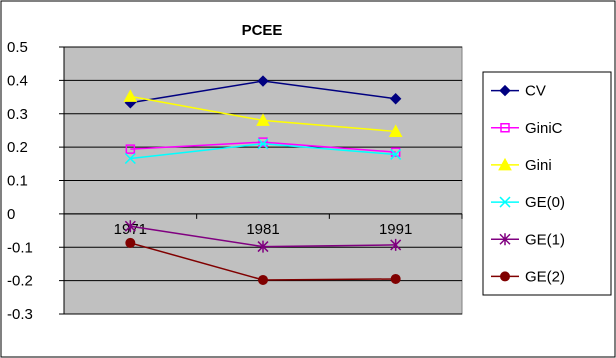 Image resolution: width=616 pixels, height=358 pixels. What do you see at coordinates (17, 80) in the screenshot?
I see `y-tick-label-1: 0.4` at bounding box center [17, 80].